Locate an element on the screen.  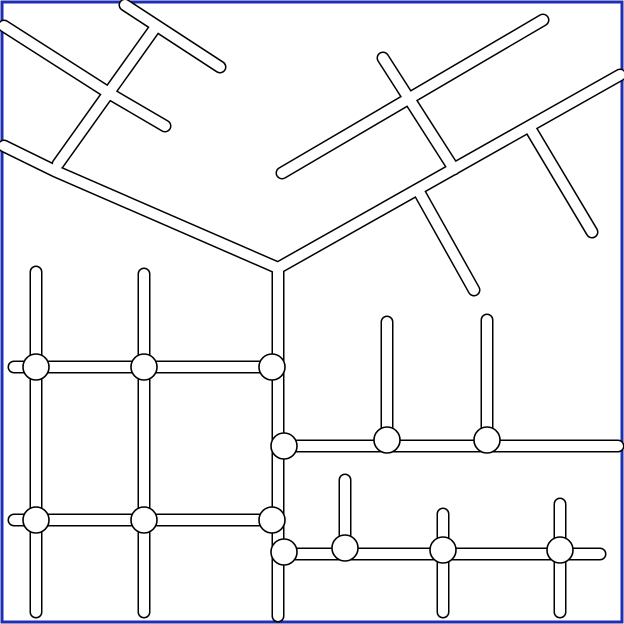
pipe-tr-cross-a is located at coordinates (418, 113).